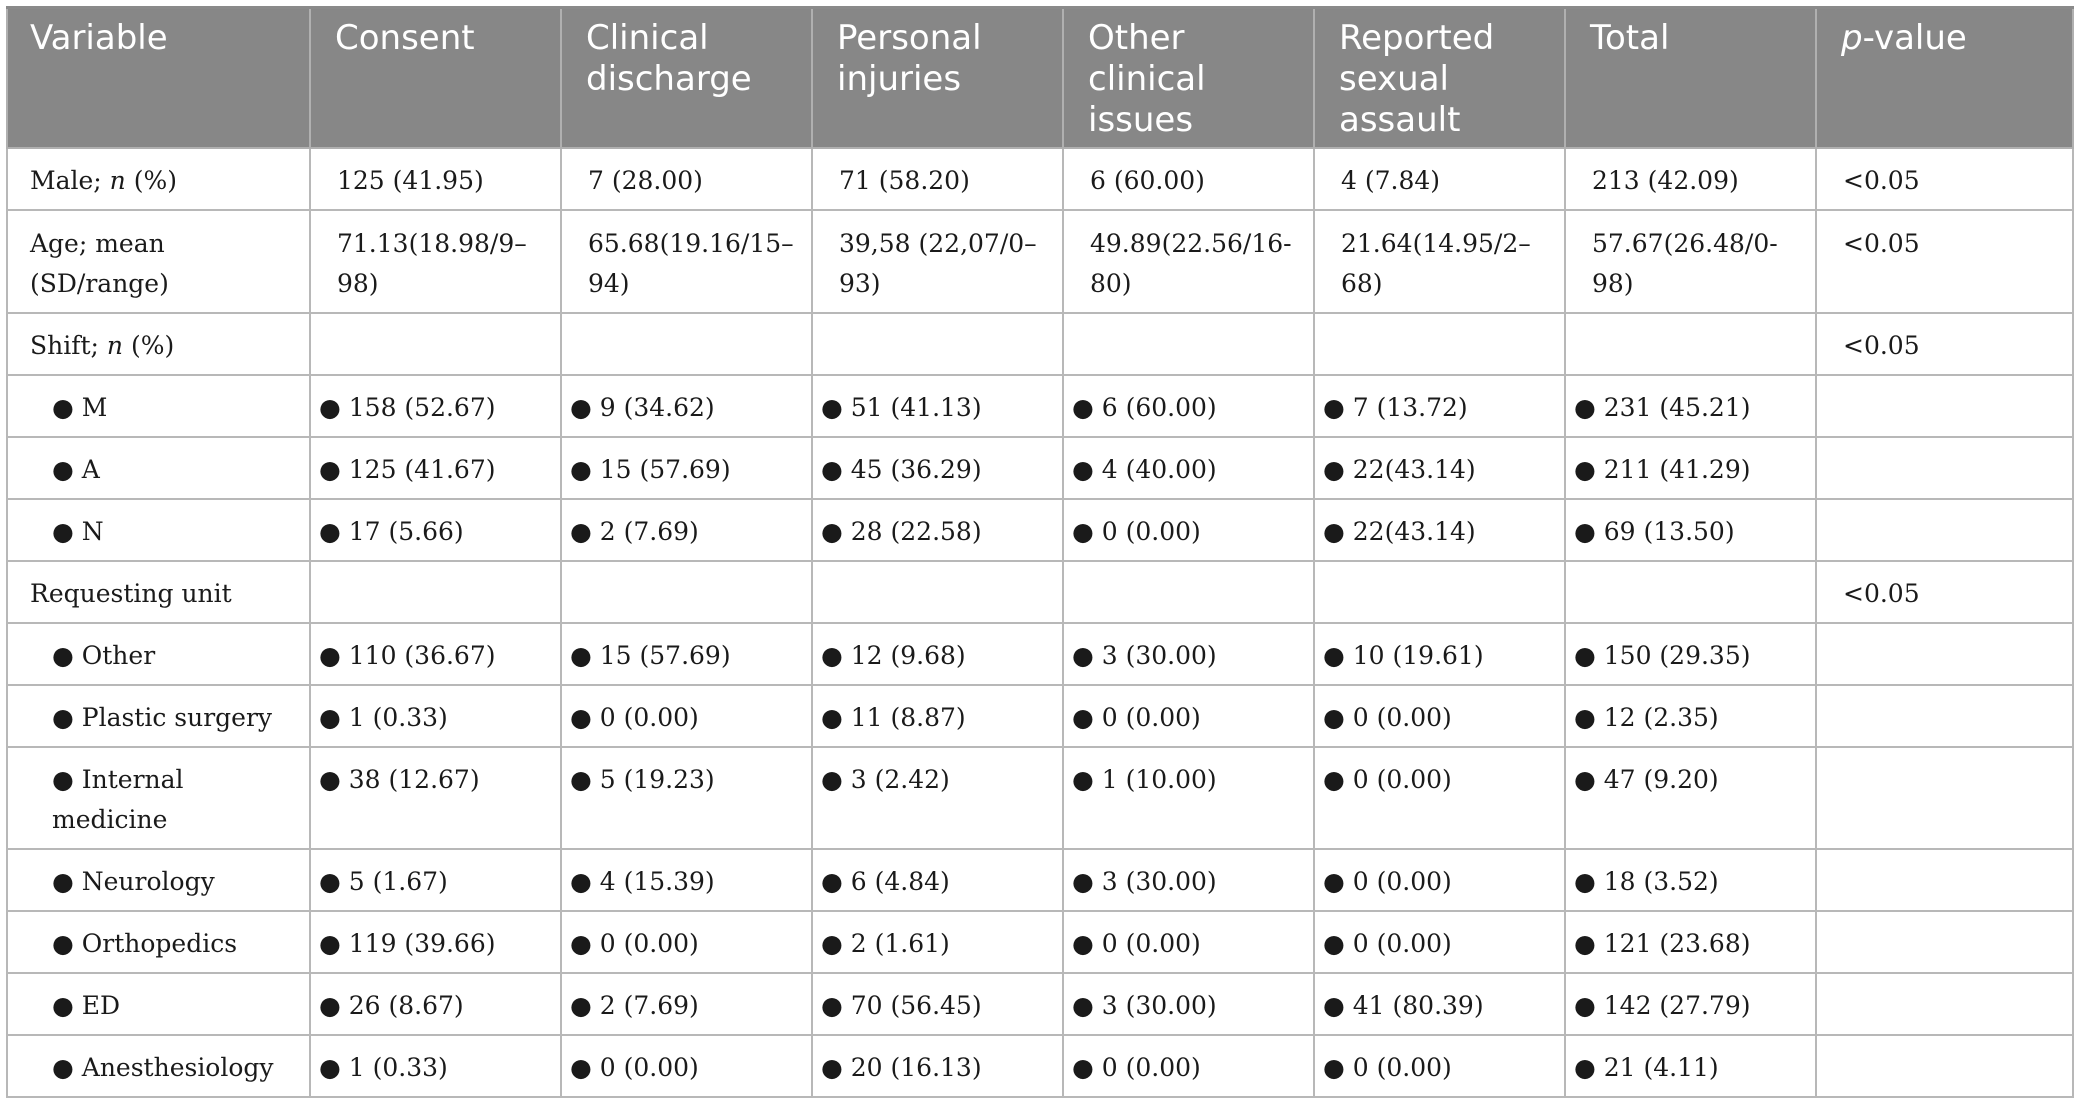 The width and height of the screenshot is (2077, 1098). What do you see at coordinates (158, 654) in the screenshot?
I see `row-label: ● Other` at bounding box center [158, 654].